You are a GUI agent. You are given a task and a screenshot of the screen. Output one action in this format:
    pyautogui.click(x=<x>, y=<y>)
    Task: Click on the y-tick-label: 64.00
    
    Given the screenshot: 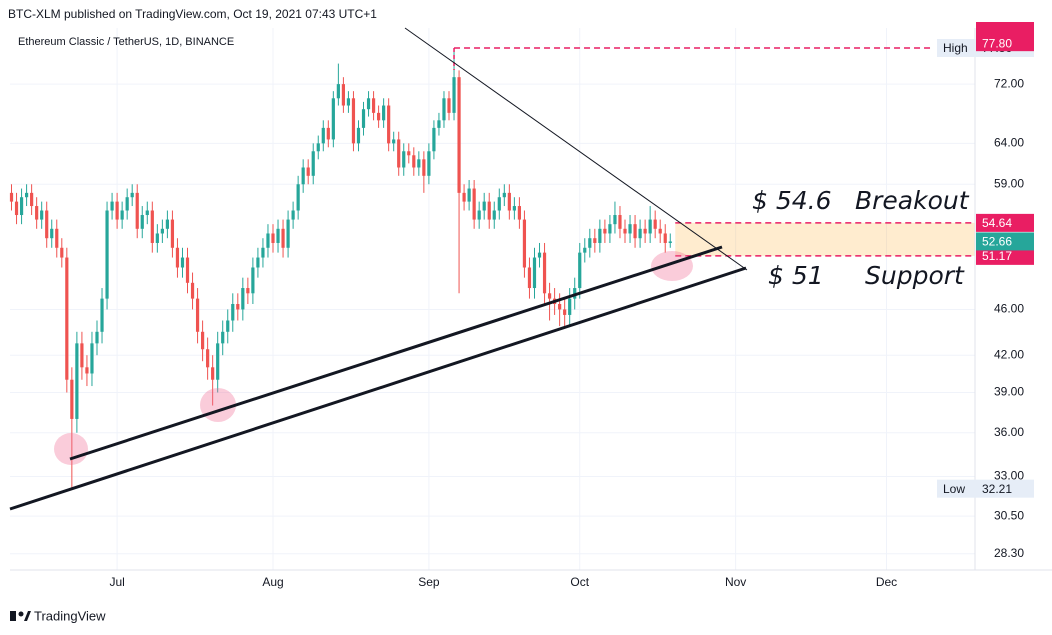 What is the action you would take?
    pyautogui.click(x=1009, y=143)
    